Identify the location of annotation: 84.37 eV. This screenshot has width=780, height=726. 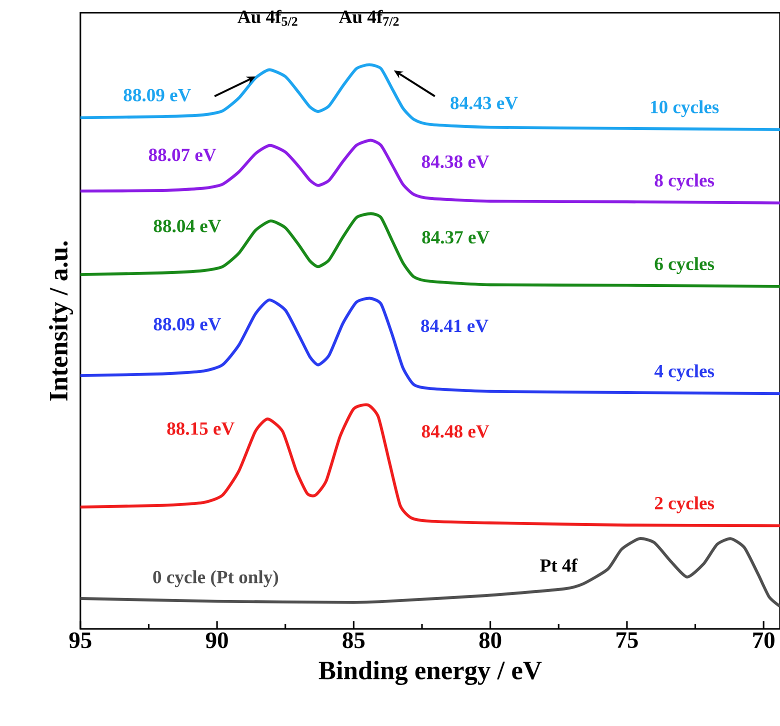
(456, 237).